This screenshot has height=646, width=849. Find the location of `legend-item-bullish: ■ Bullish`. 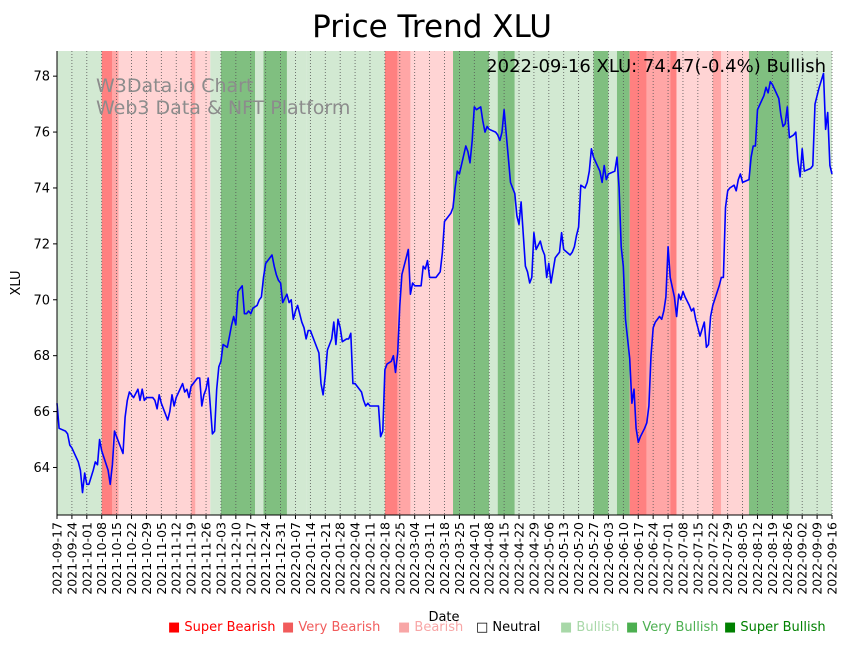

legend-item-bullish: ■ Bullish is located at coordinates (590, 627).